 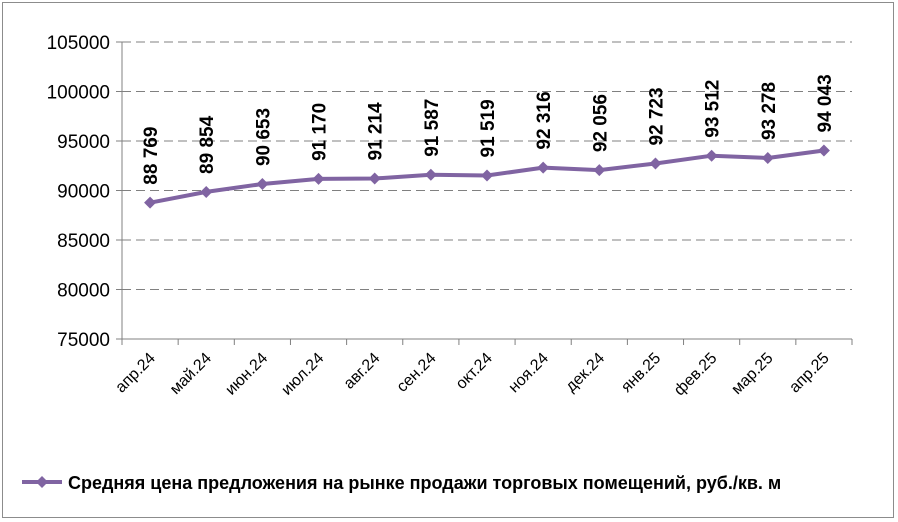 I want to click on x-tick-label: дек.24, so click(x=586, y=373).